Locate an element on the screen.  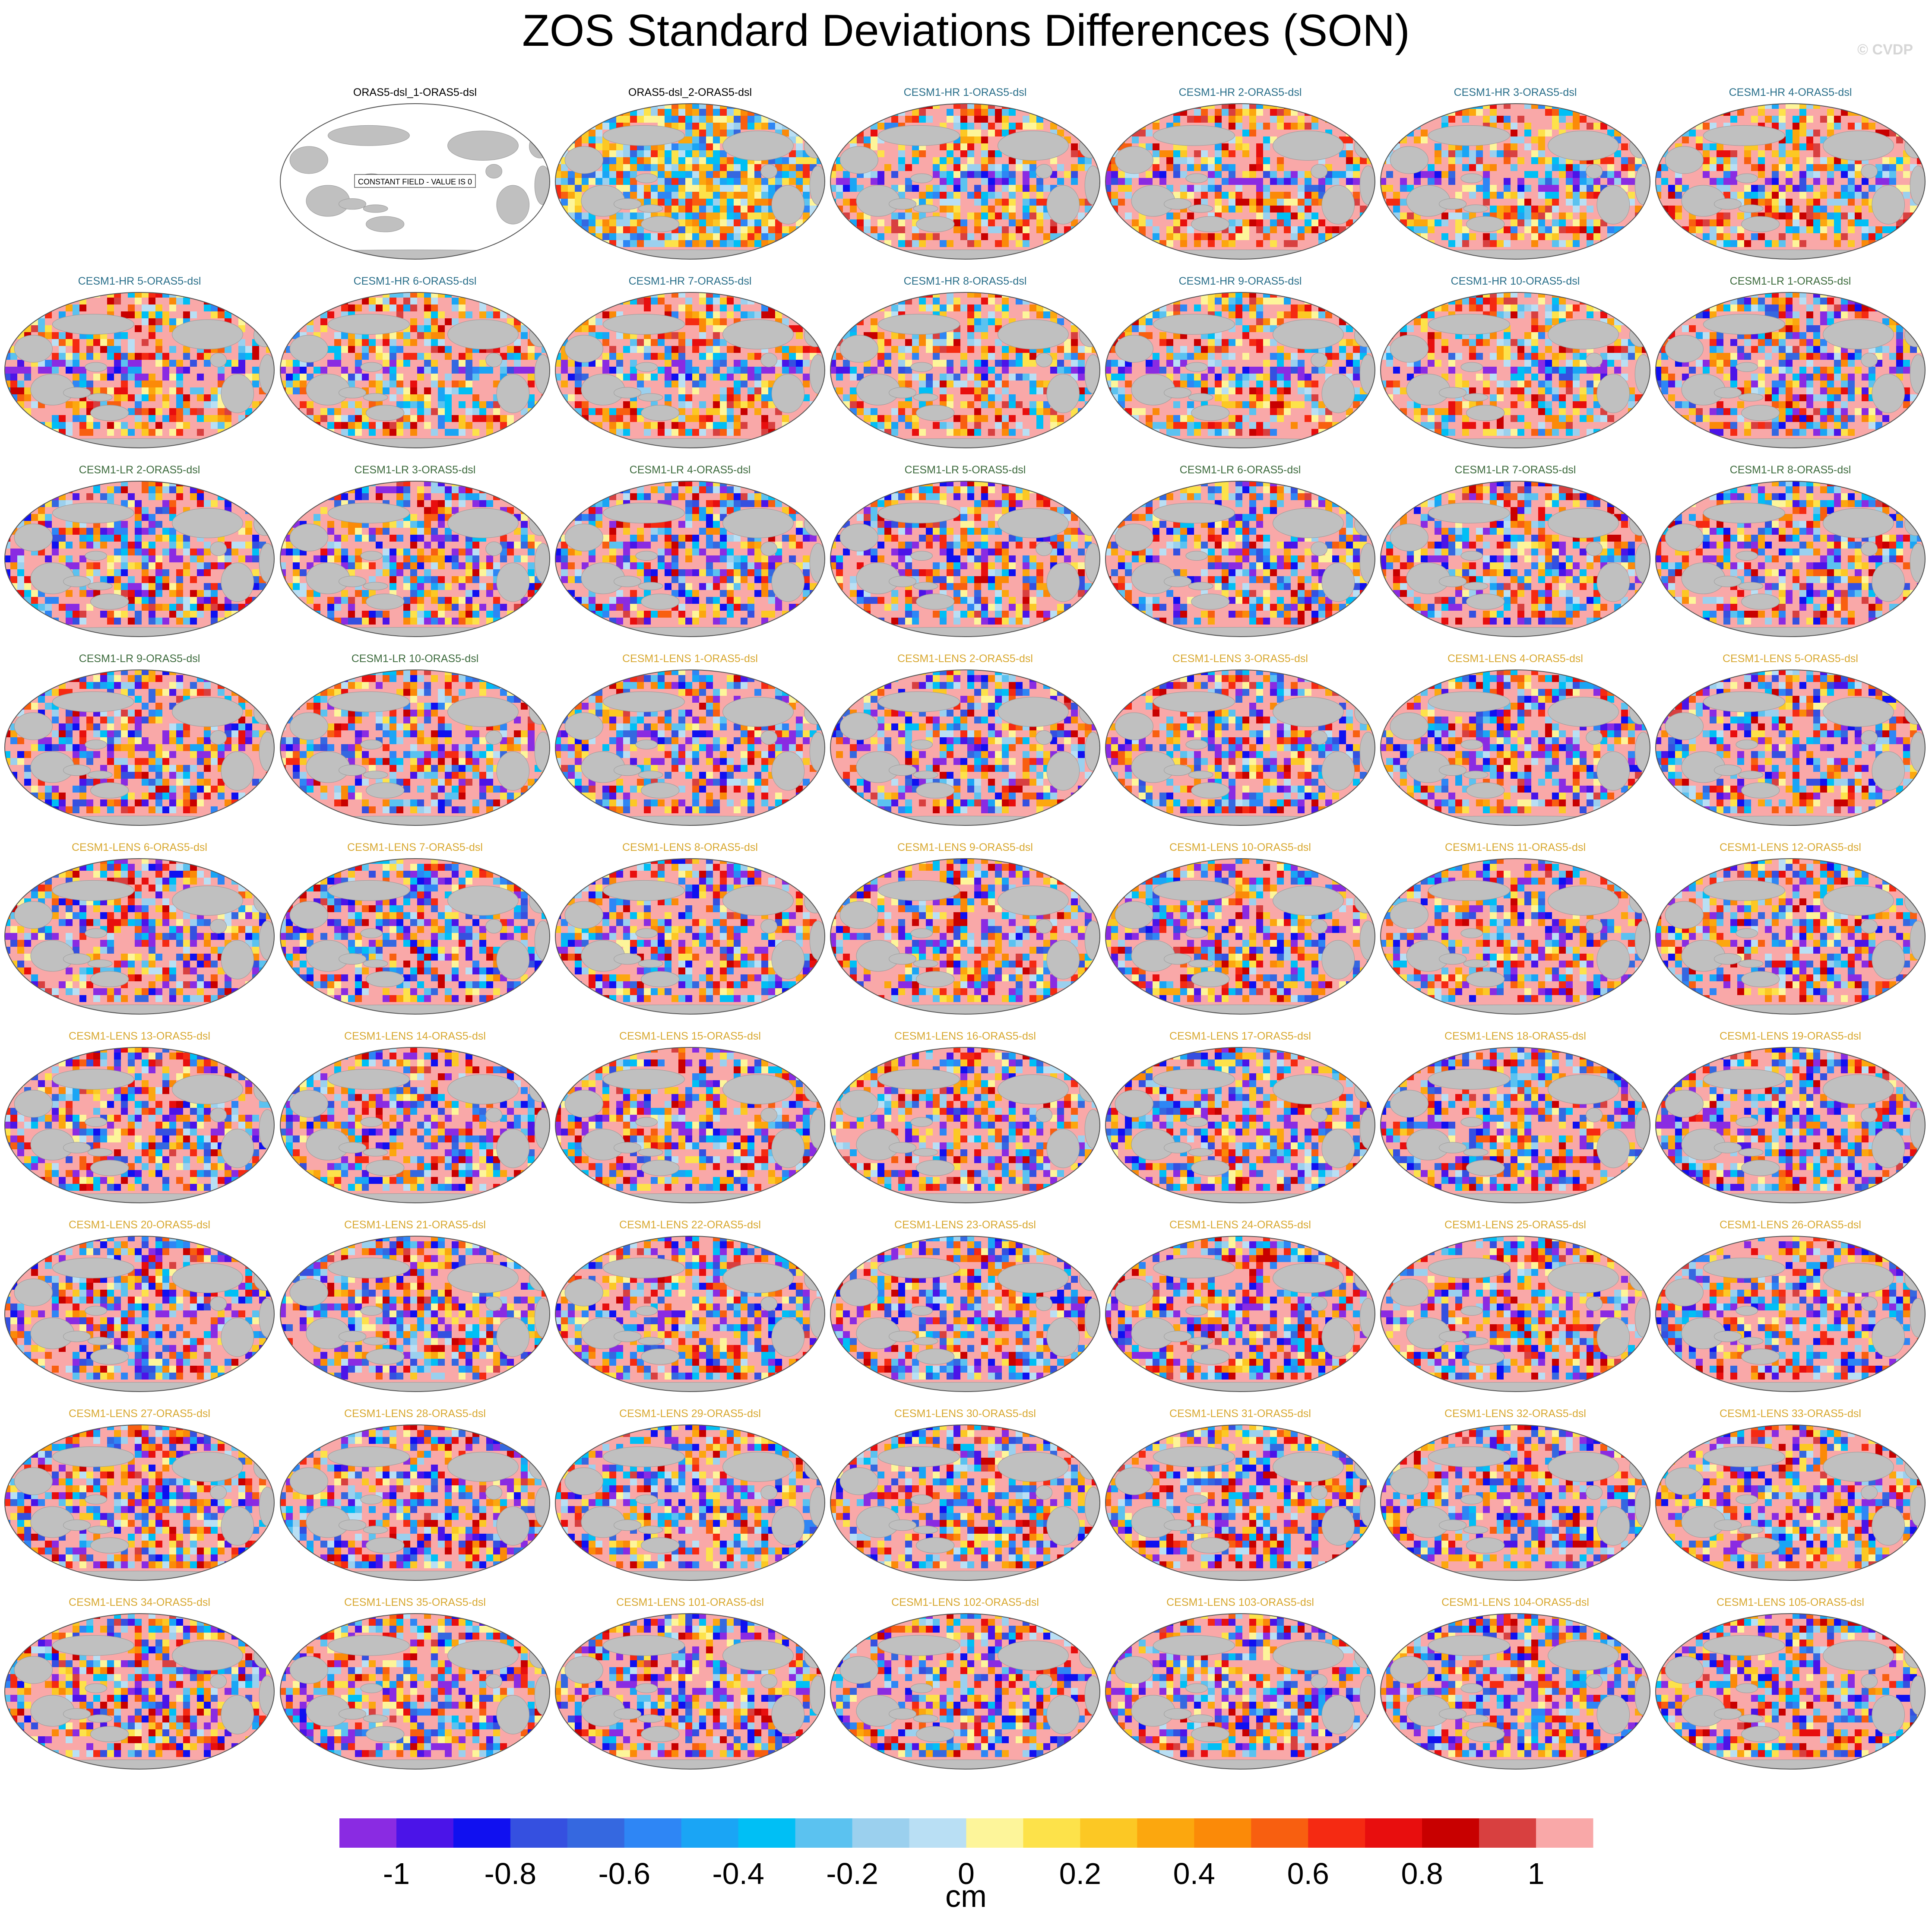
panel-title: CESM1-LENS 18-ORAS5-dsl is located at coordinates (1515, 1036).